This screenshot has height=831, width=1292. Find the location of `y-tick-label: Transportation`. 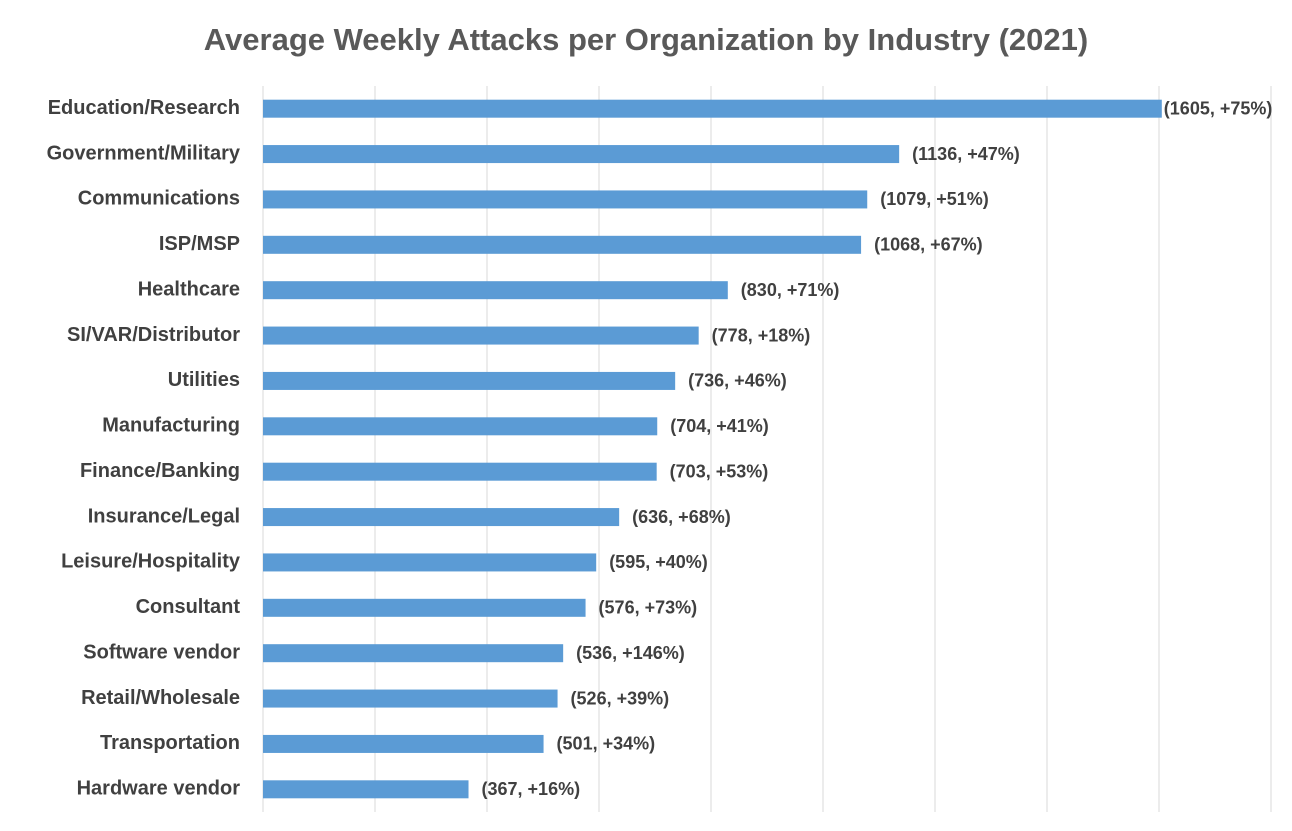

y-tick-label: Transportation is located at coordinates (170, 743).